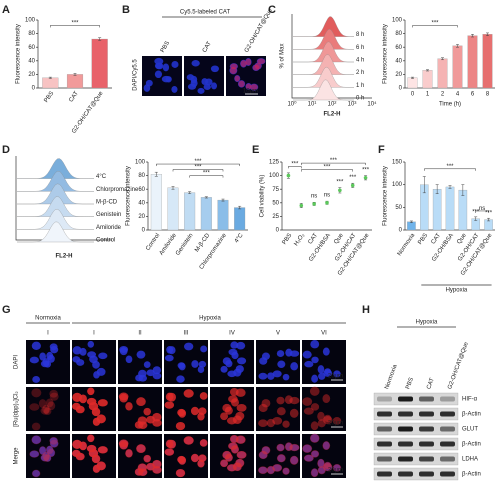 The height and width of the screenshot is (487, 500). Describe the element at coordinates (275, 190) in the screenshot. I see `y-tick-label: 75` at that location.